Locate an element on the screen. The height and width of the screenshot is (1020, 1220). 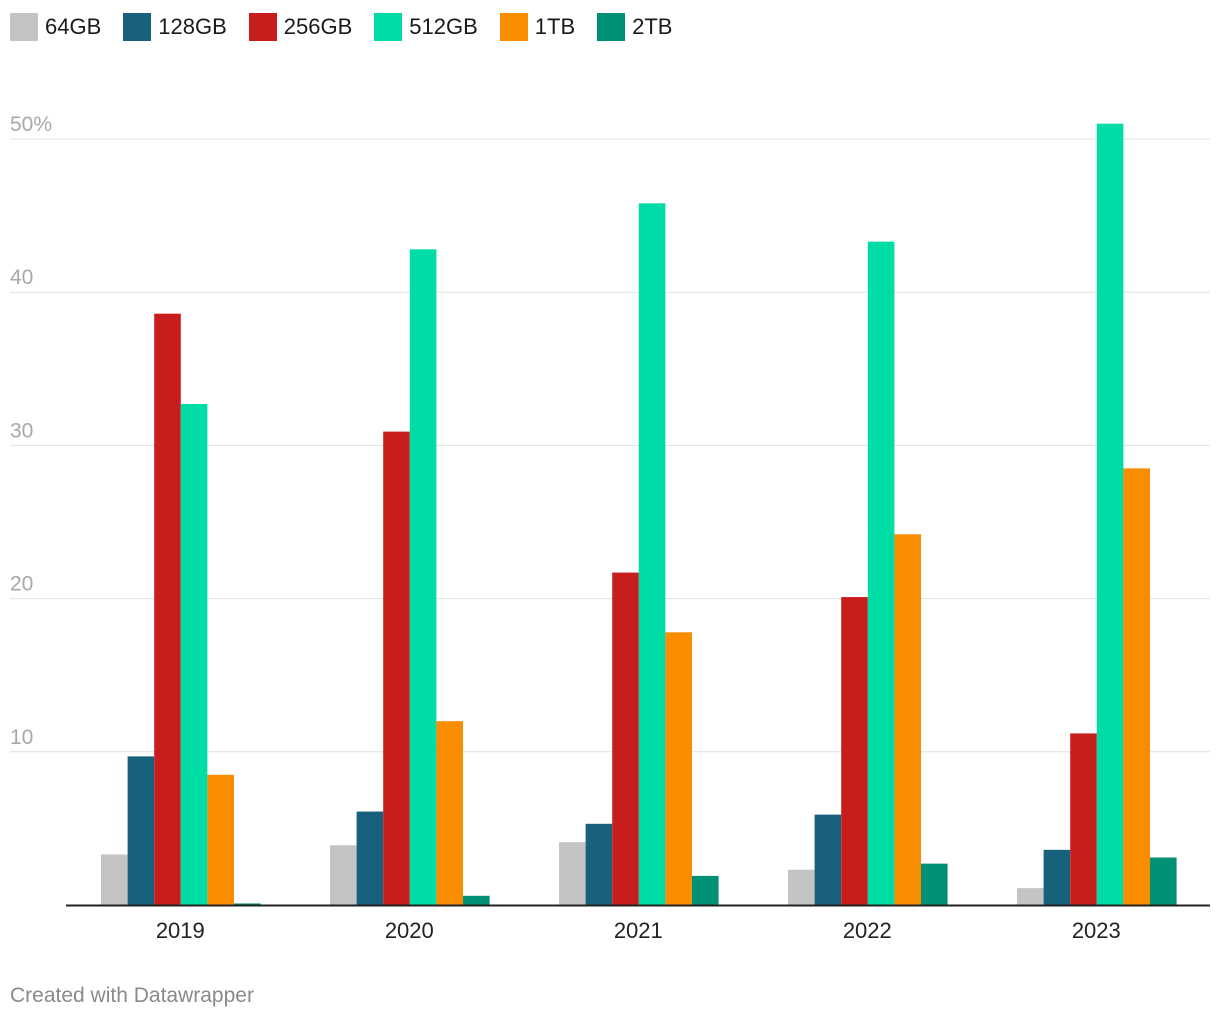
legend-item-2tb: 2TB is located at coordinates (634, 27).